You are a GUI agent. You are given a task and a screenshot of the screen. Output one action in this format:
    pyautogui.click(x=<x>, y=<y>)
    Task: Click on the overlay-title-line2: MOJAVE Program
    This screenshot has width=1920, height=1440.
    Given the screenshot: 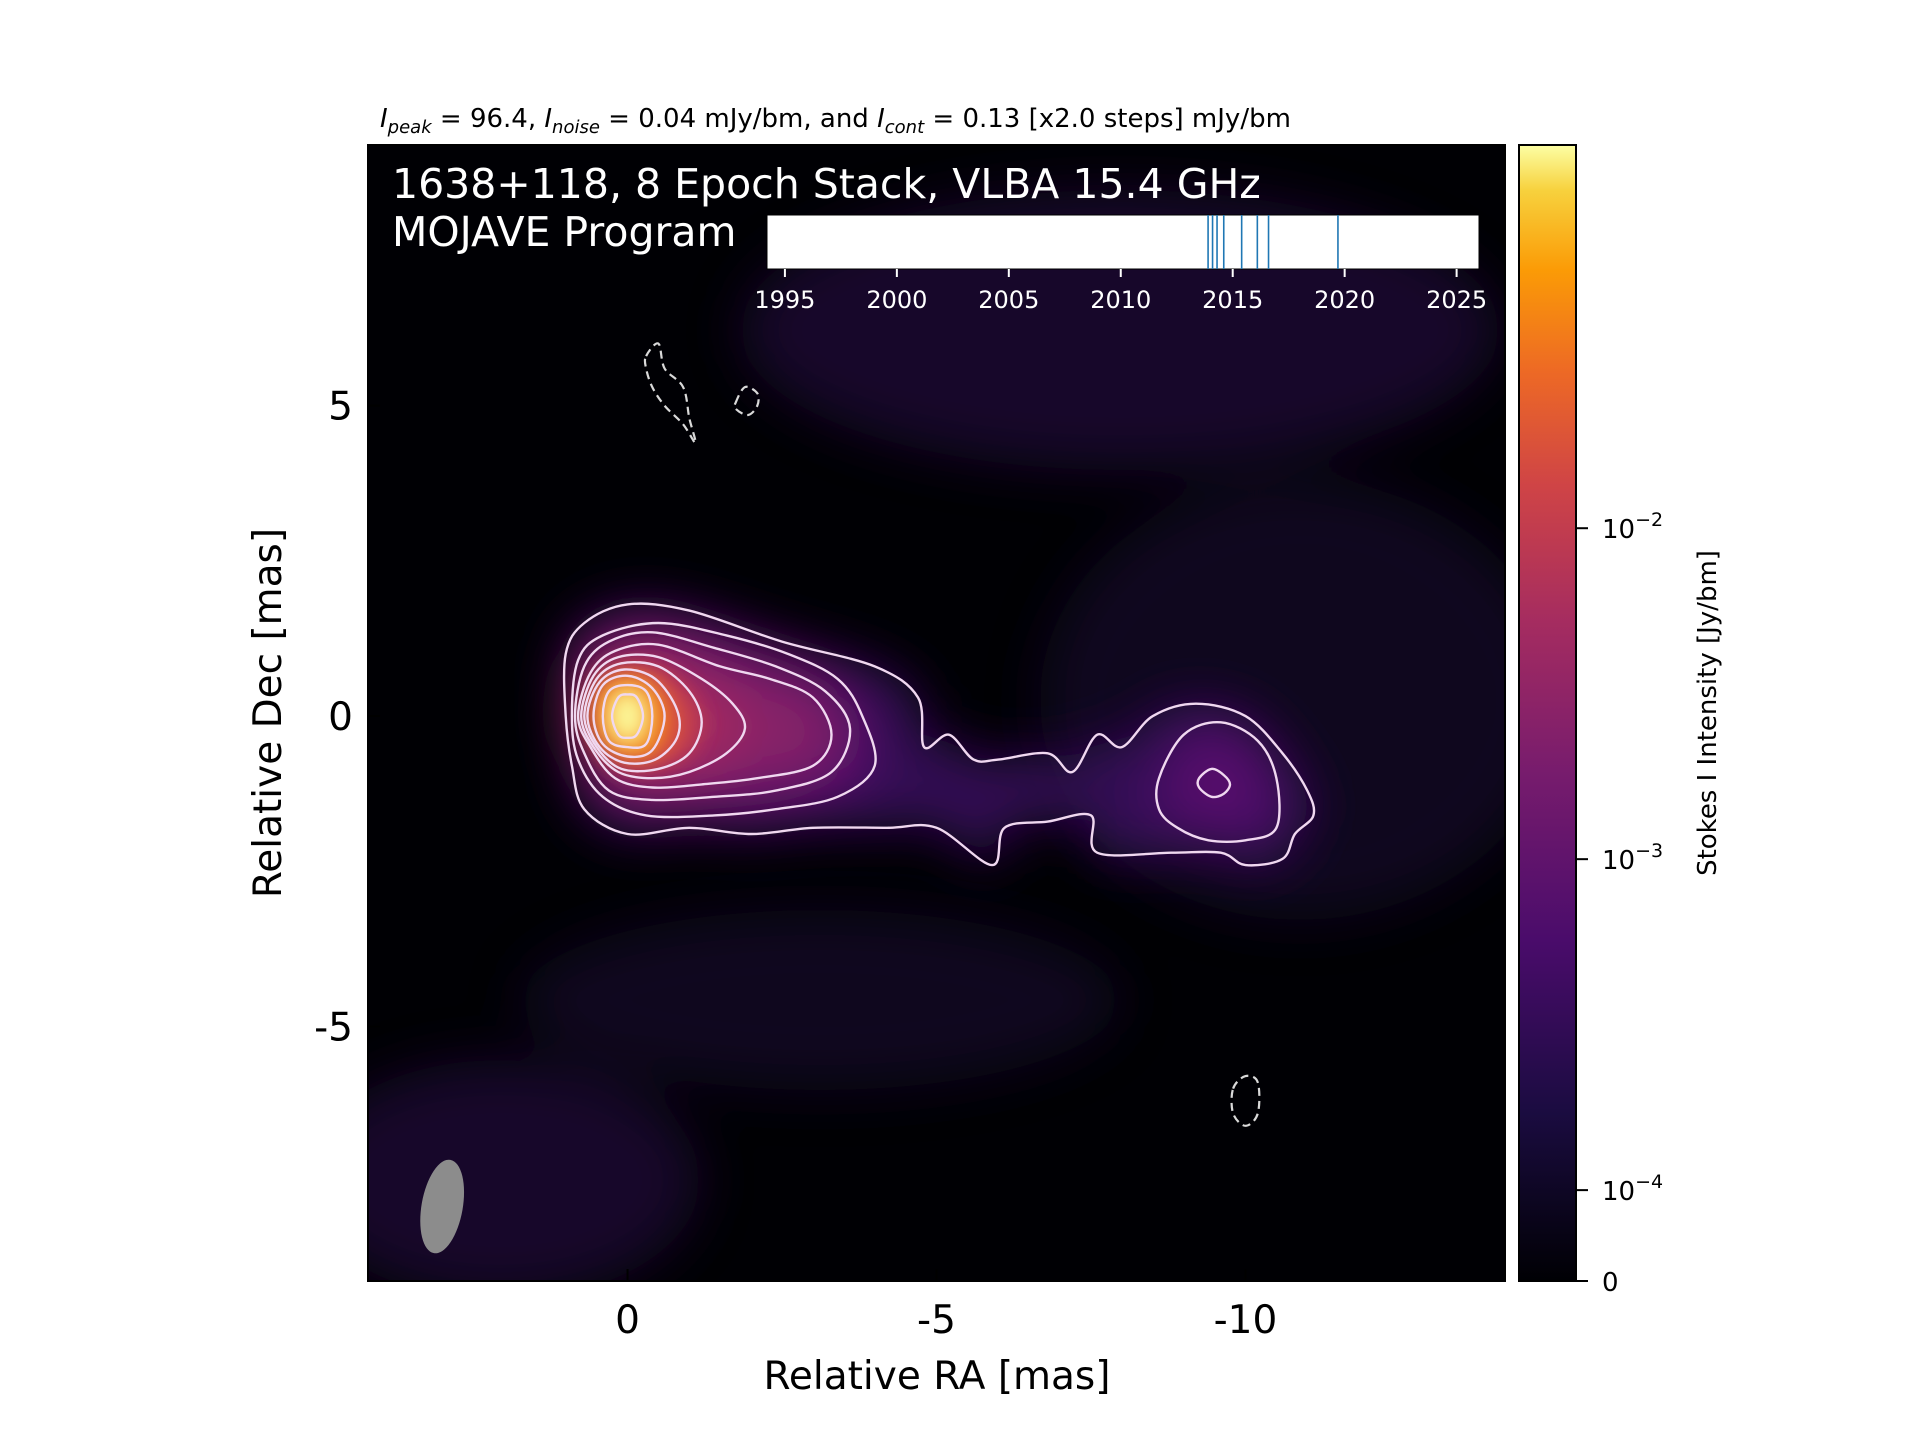 What is the action you would take?
    pyautogui.click(x=564, y=232)
    